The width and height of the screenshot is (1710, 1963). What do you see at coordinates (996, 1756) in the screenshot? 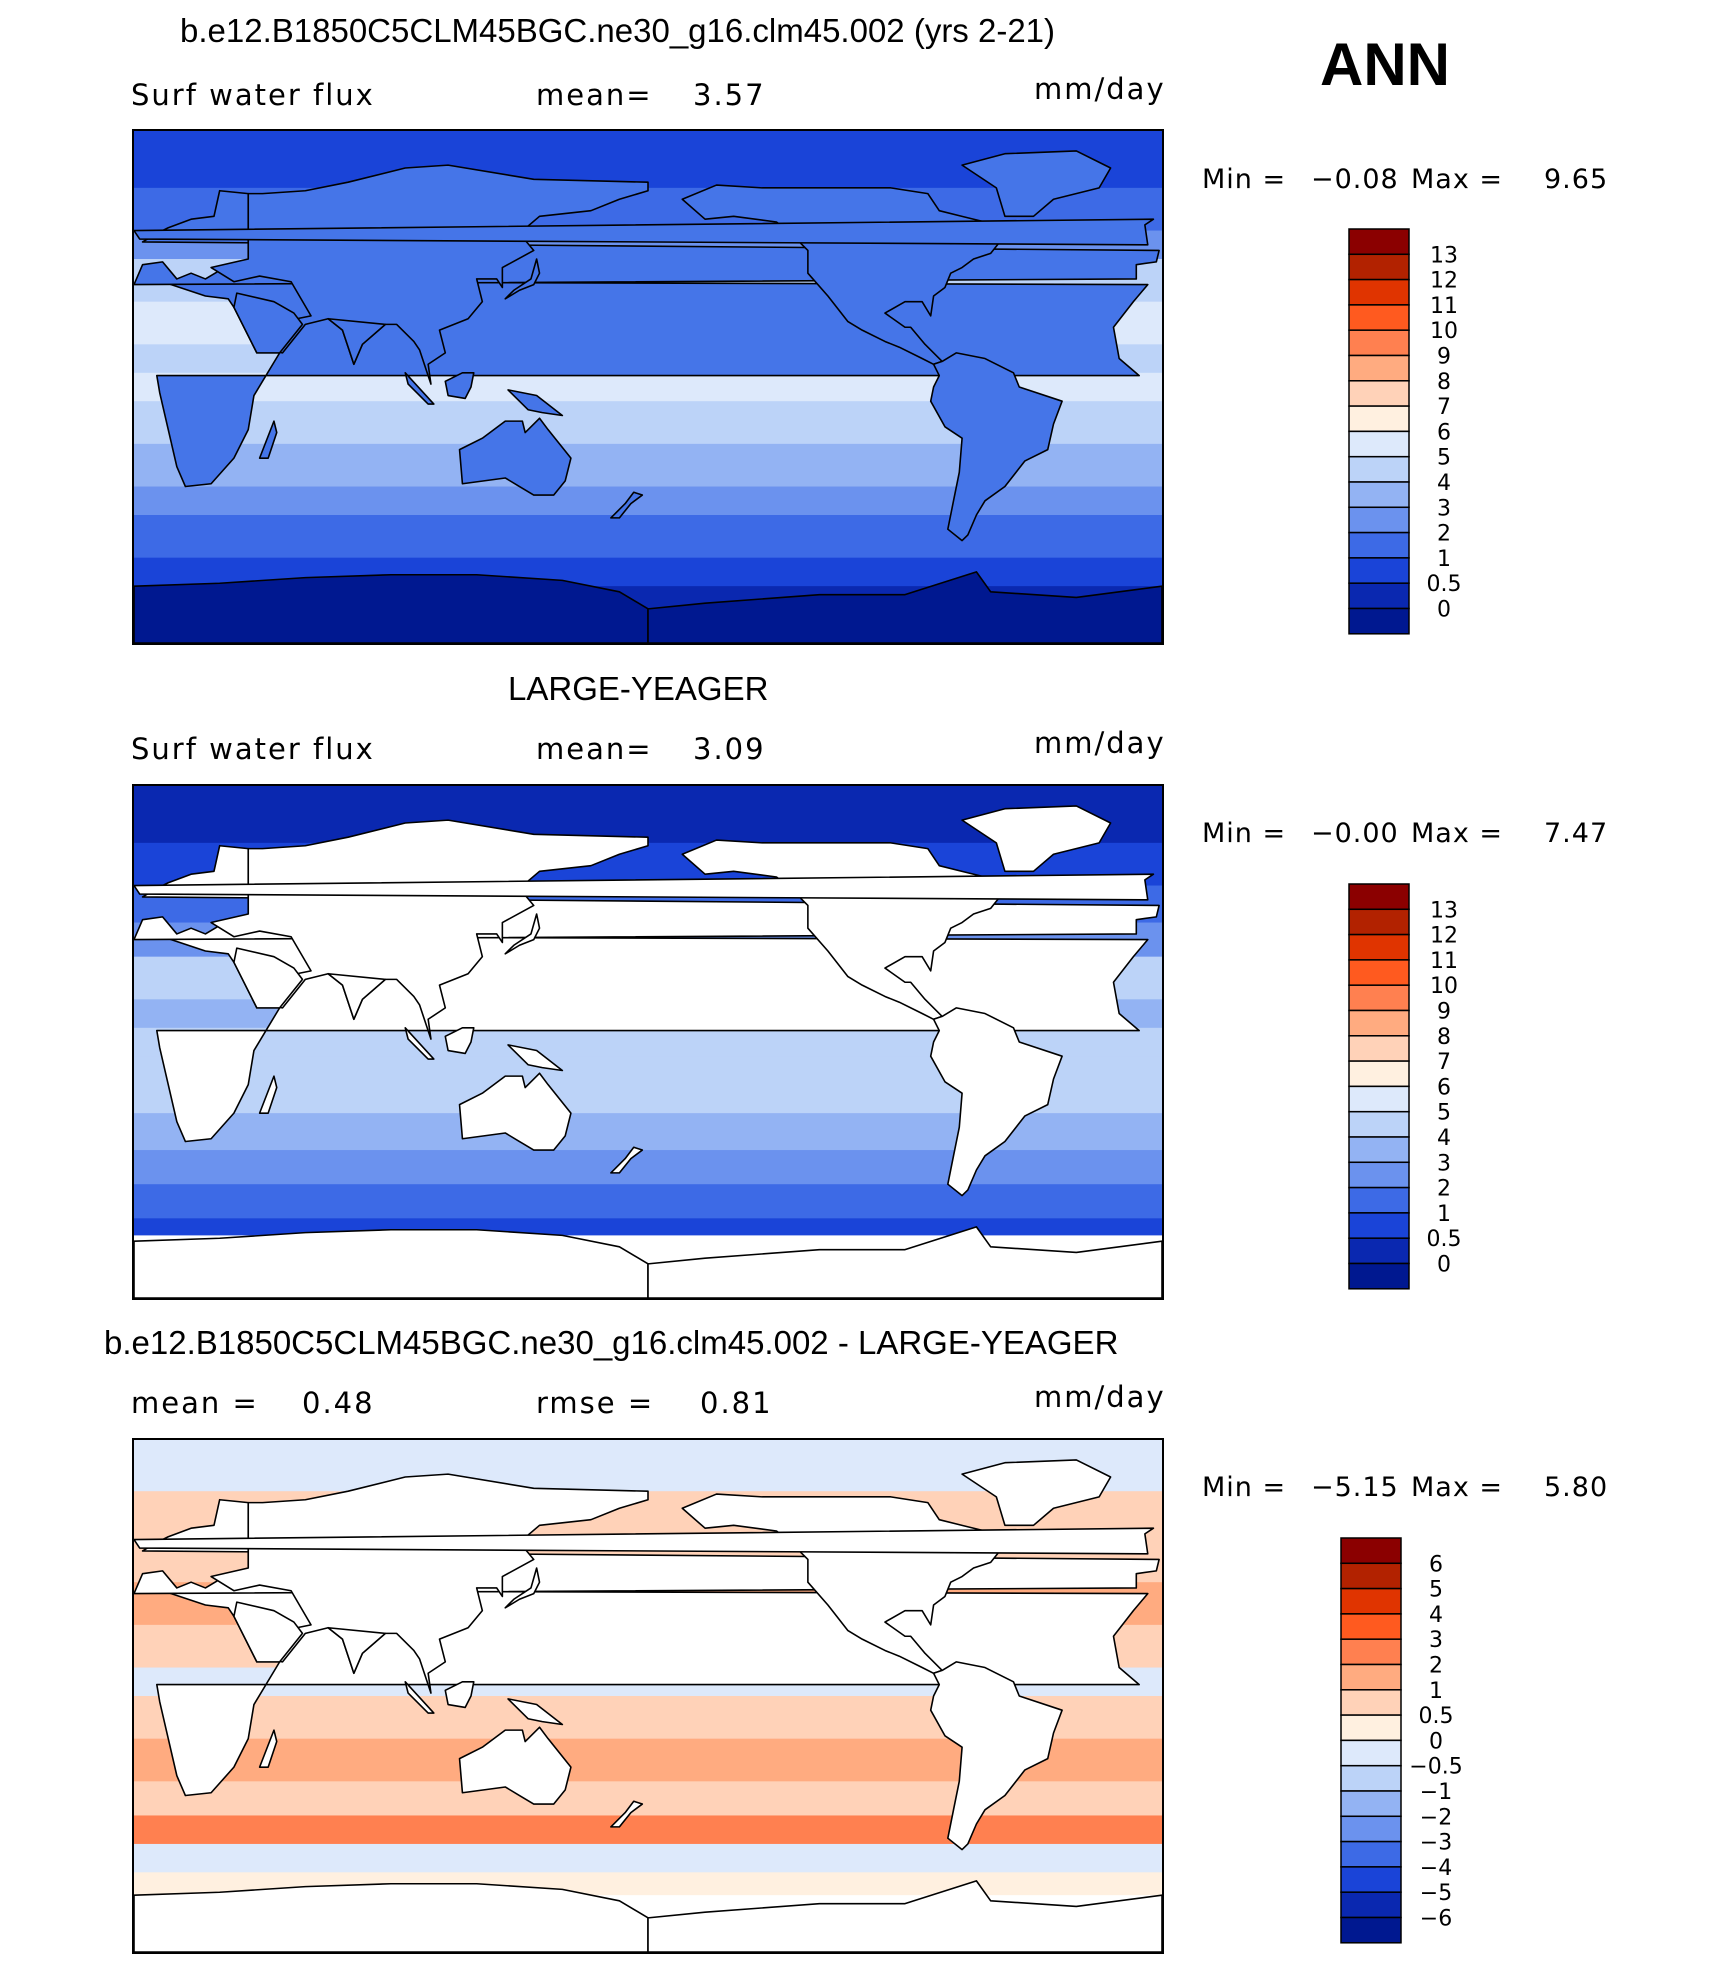
I see `panel-3-coast-samerica` at bounding box center [996, 1756].